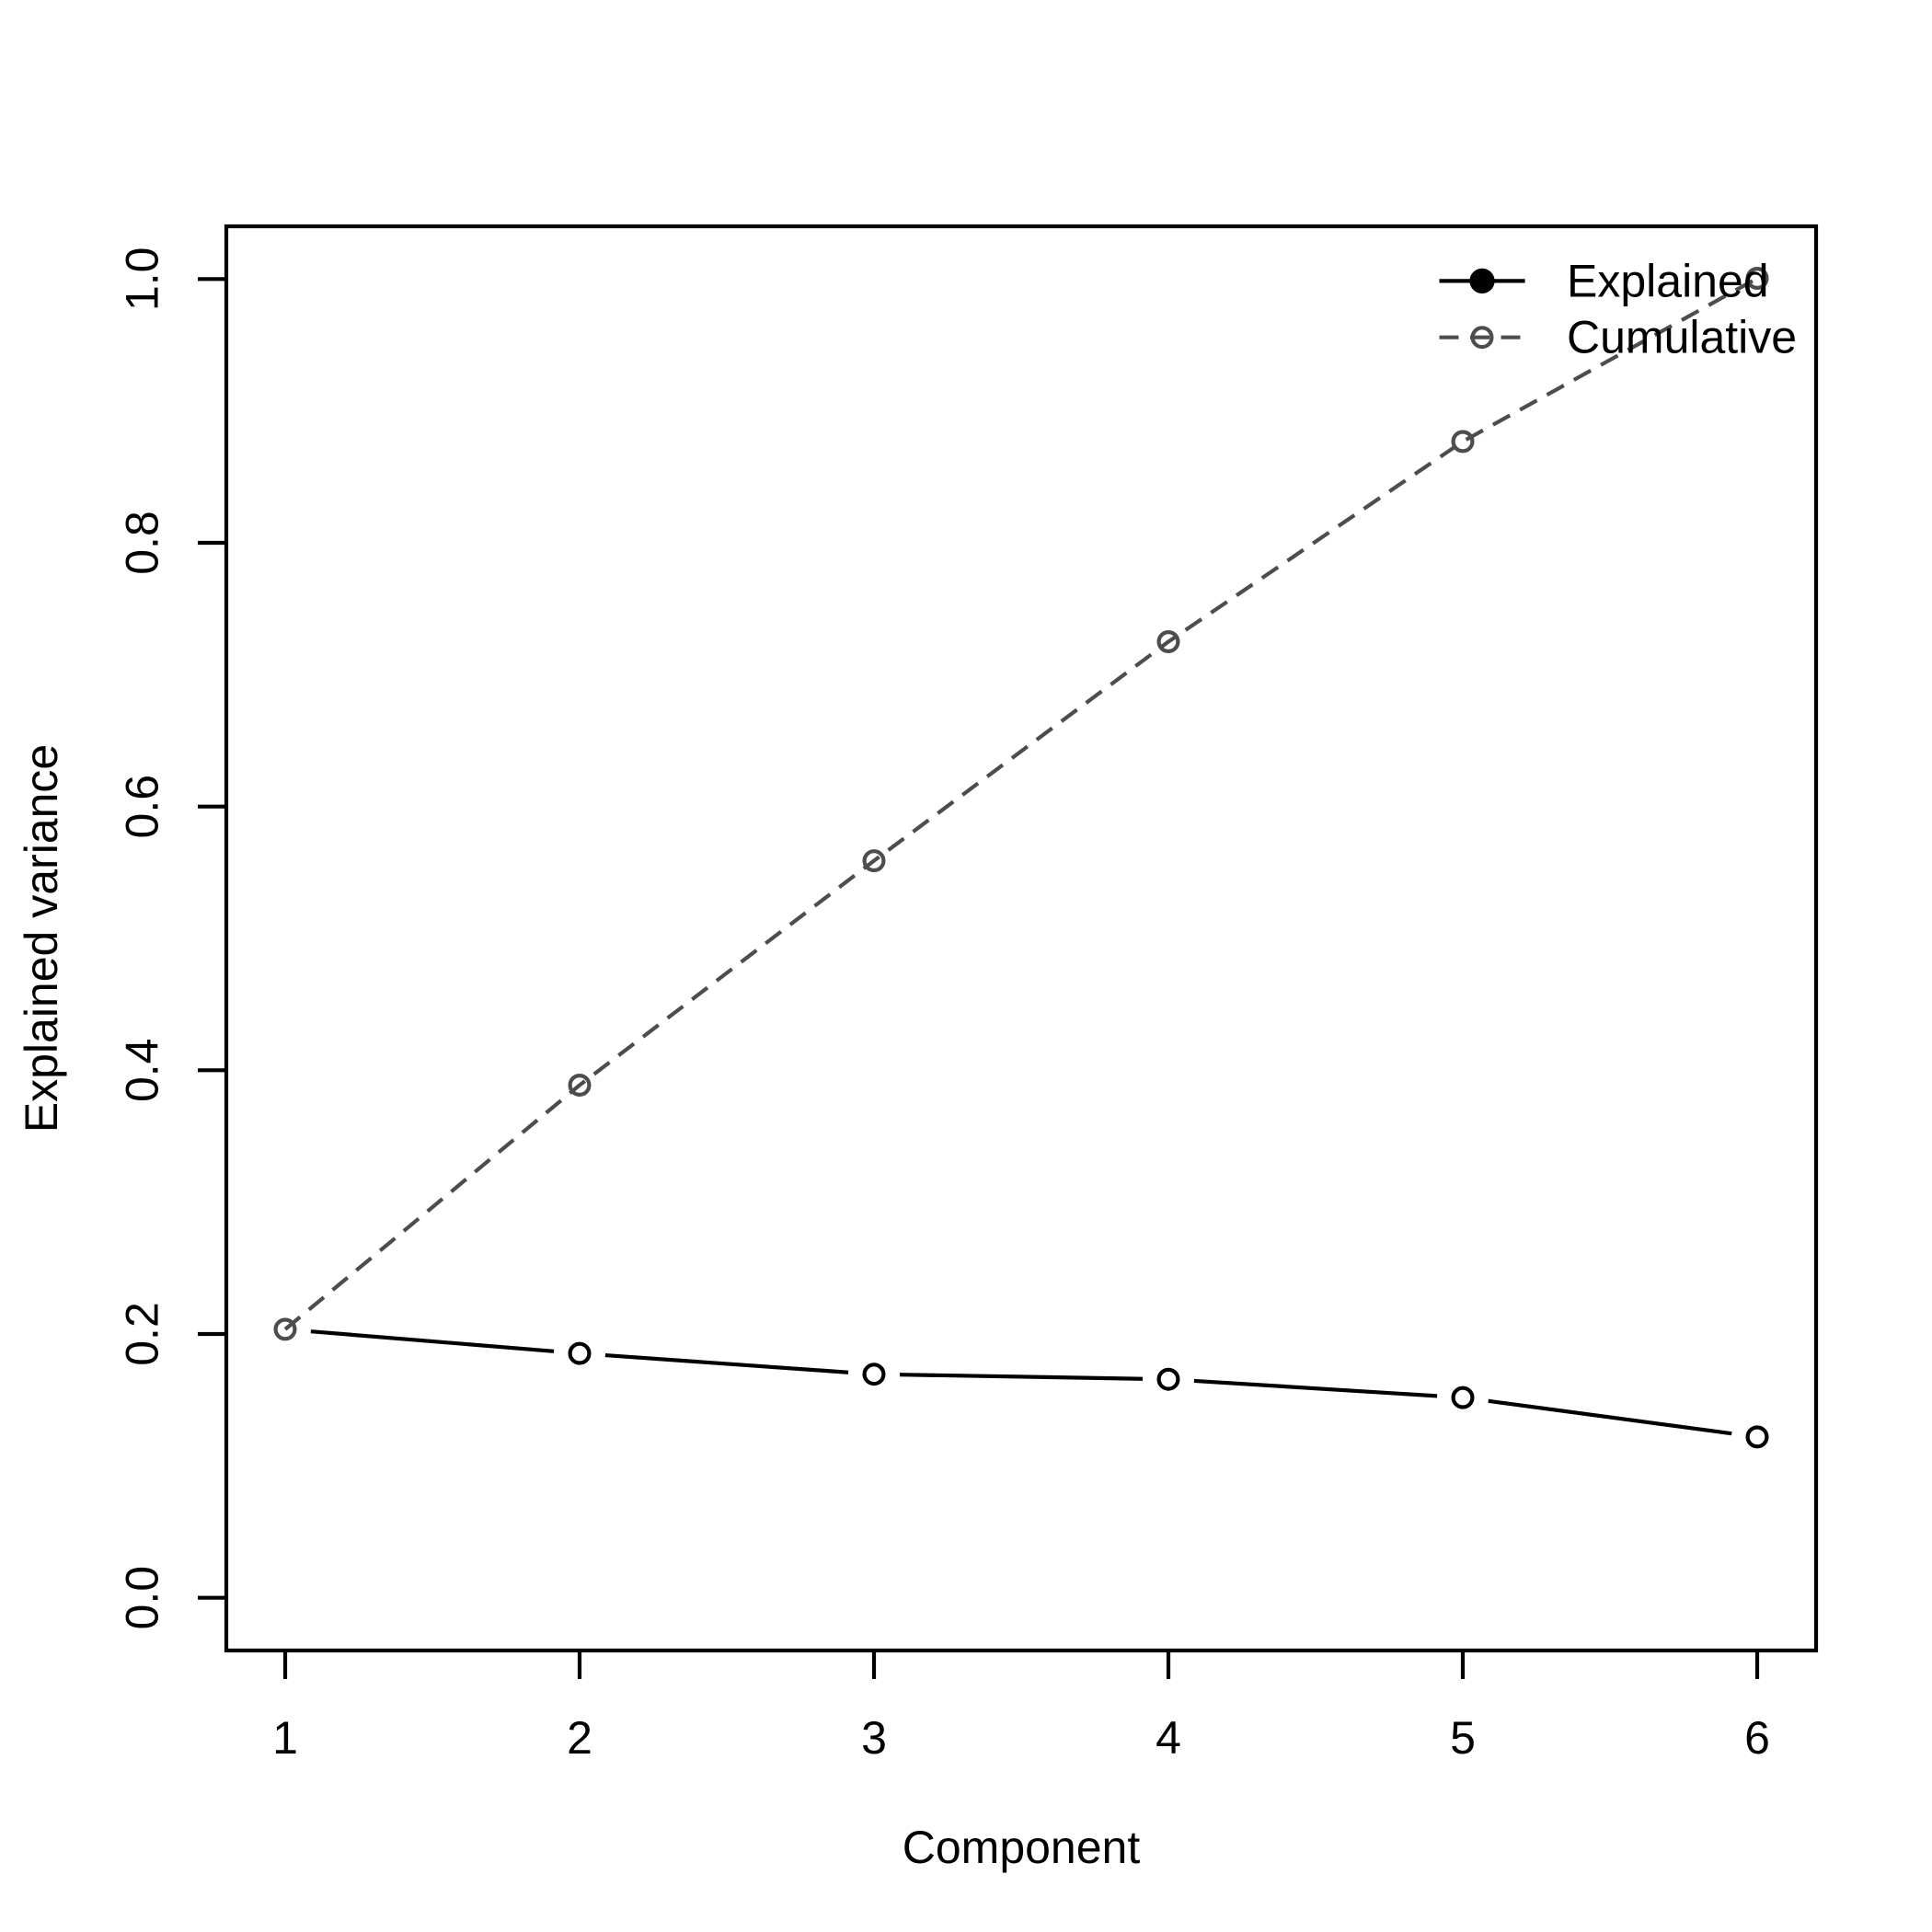  I want to click on svg-text: 0.8, so click(142, 543).